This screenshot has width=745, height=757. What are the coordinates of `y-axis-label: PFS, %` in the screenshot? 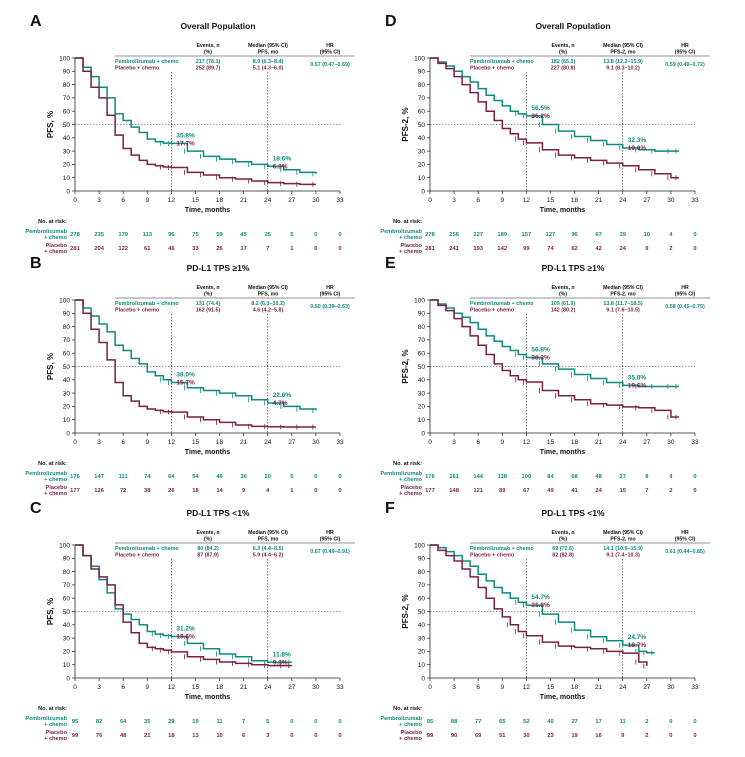 It's located at (50, 366).